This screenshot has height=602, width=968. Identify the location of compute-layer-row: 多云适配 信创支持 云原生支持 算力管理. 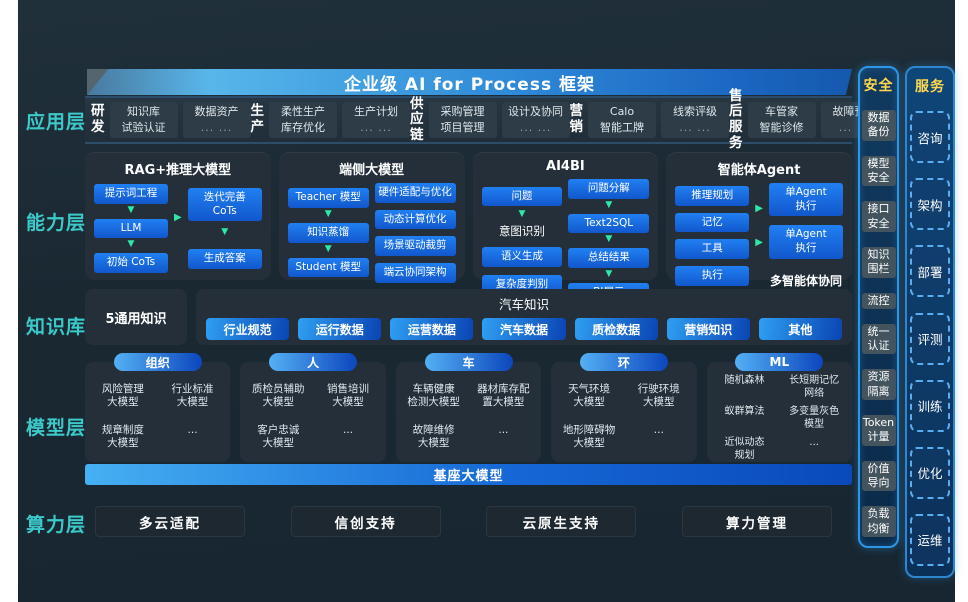
(463, 521).